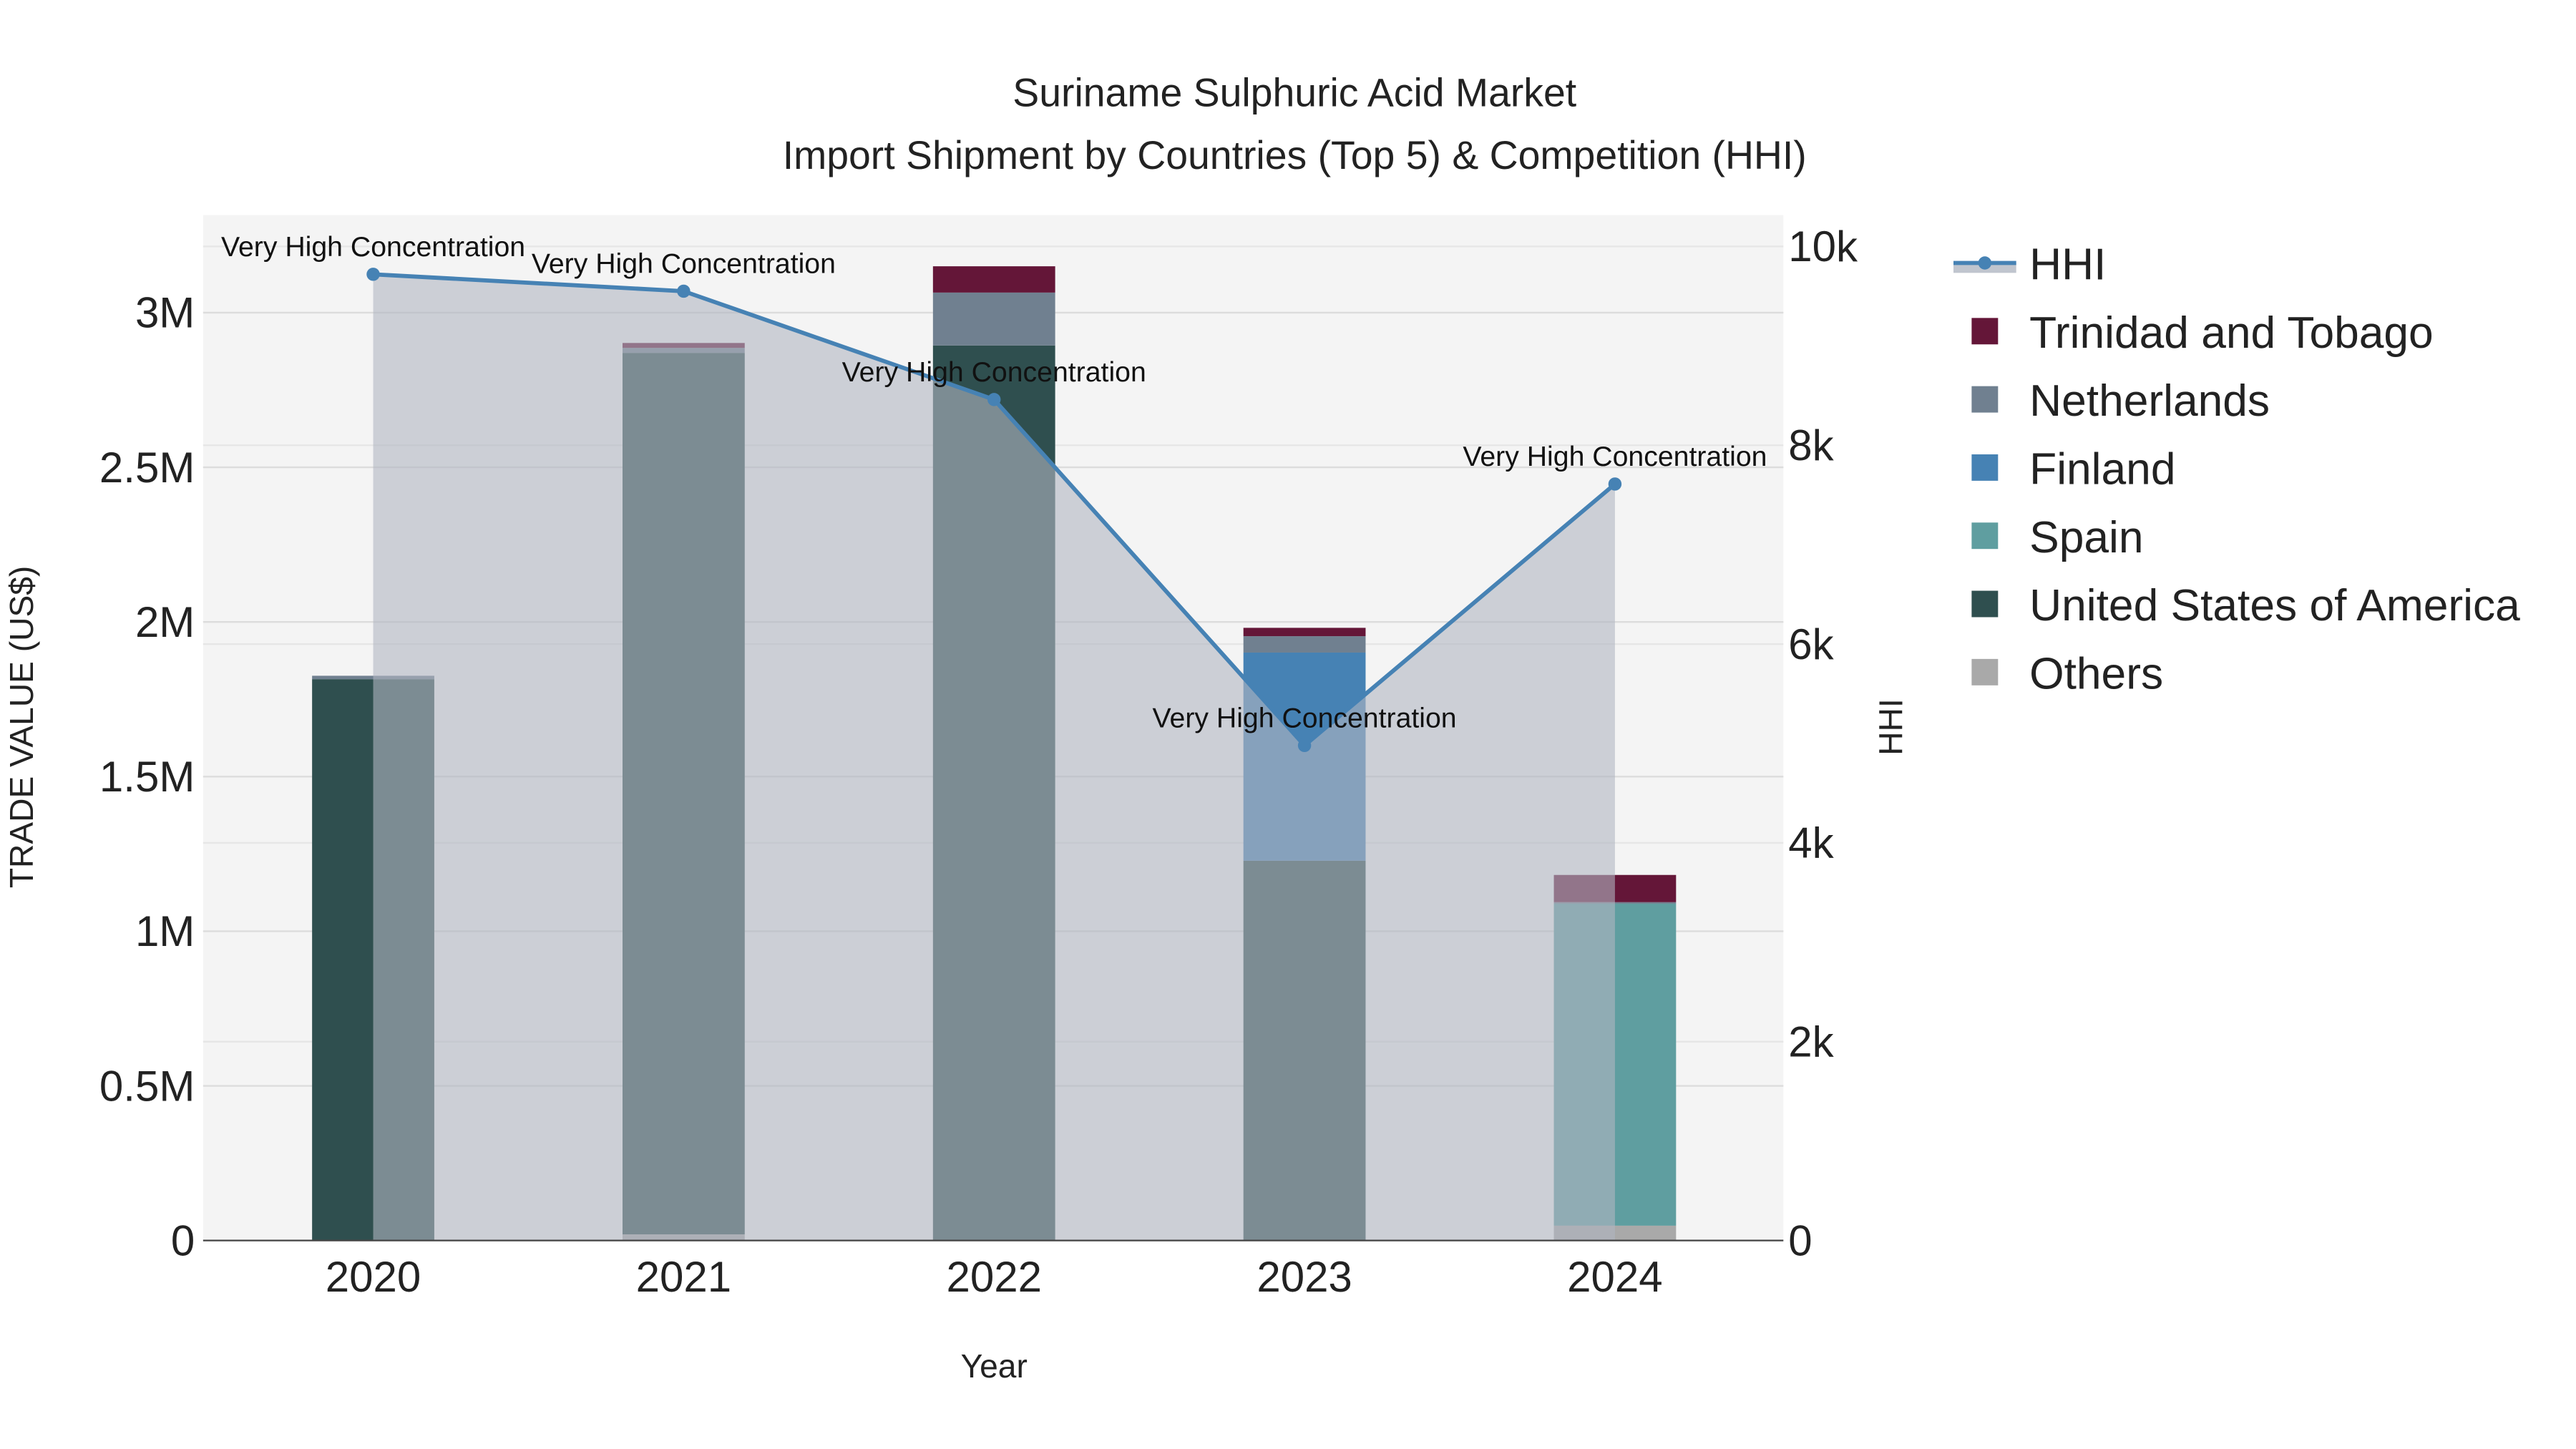  What do you see at coordinates (1985, 672) in the screenshot?
I see `legend-swatch-others` at bounding box center [1985, 672].